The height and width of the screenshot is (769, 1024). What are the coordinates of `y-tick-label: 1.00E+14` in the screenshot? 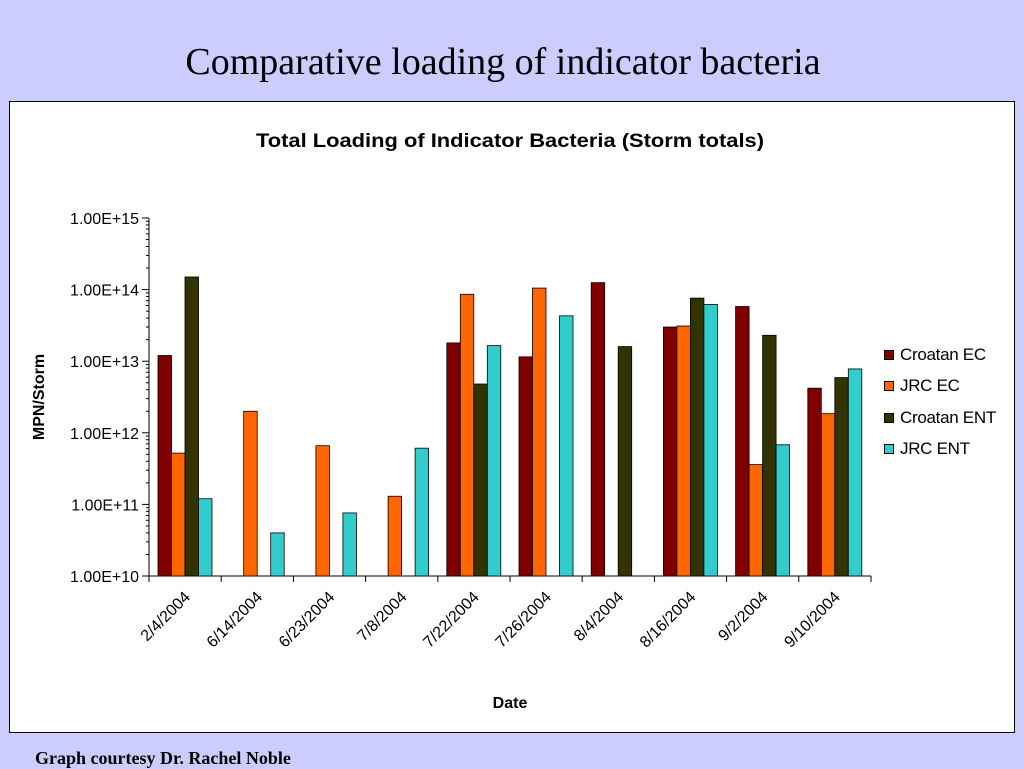 It's located at (104, 291).